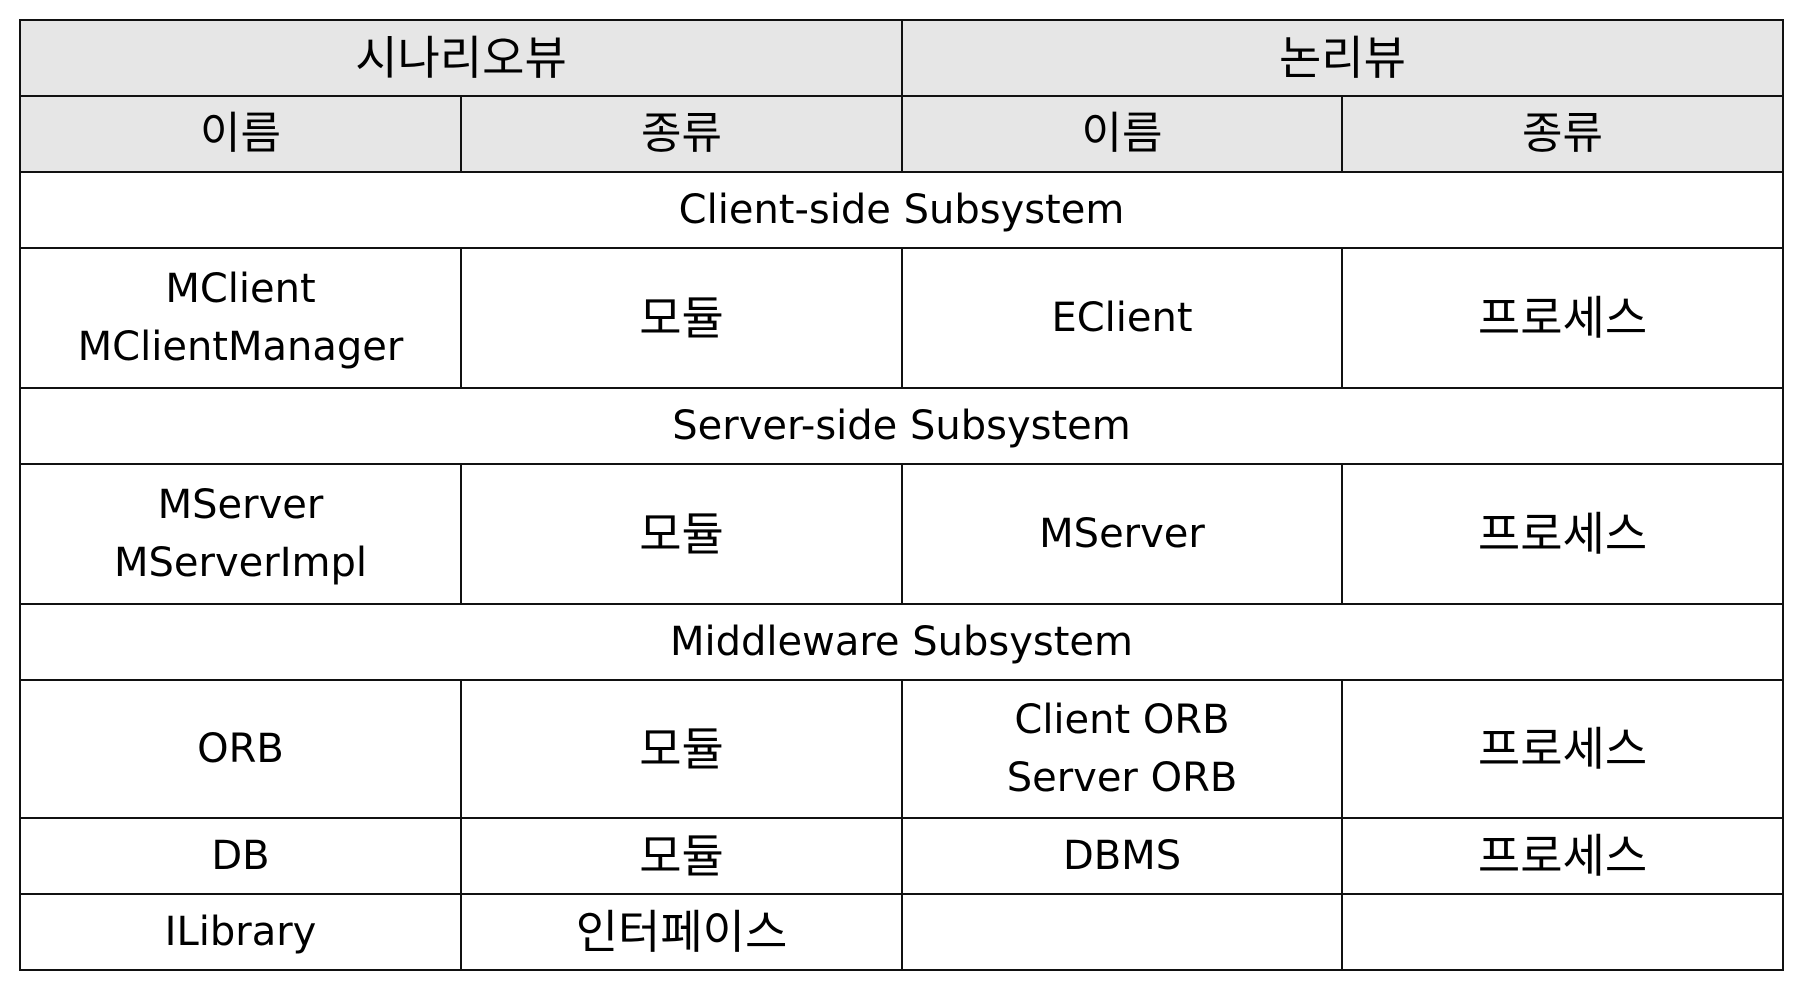 The height and width of the screenshot is (1000, 1801). I want to click on scenario-name-line: MServer, so click(240, 505).